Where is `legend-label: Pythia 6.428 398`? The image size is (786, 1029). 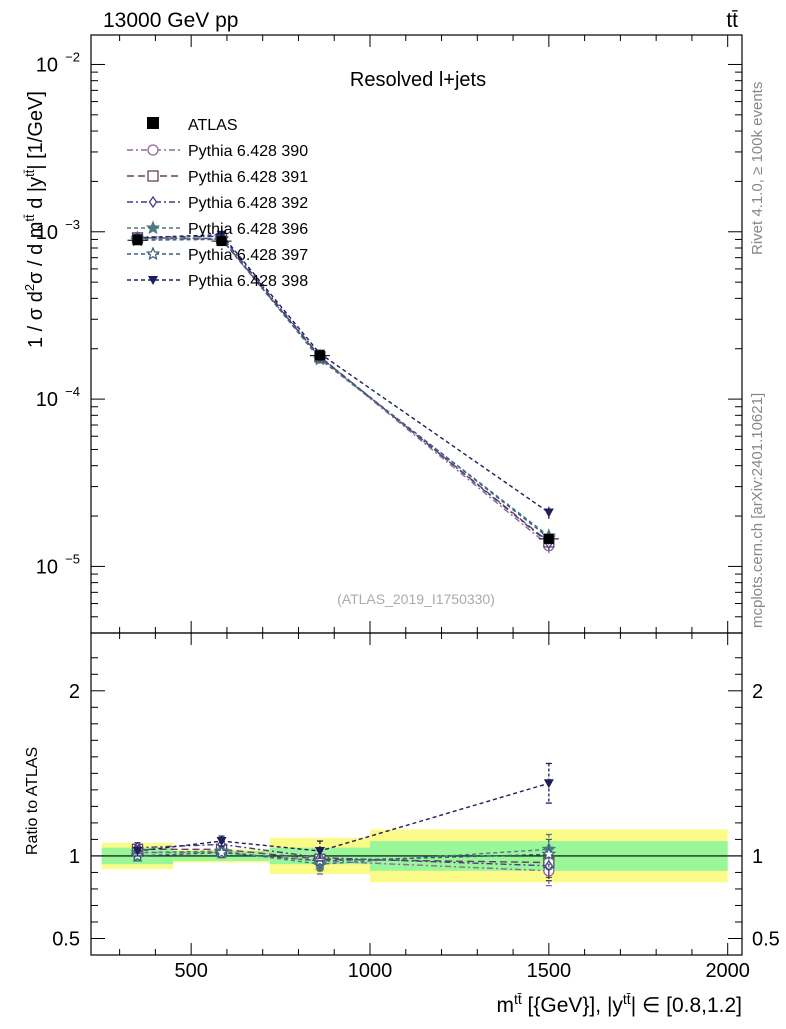
legend-label: Pythia 6.428 398 is located at coordinates (248, 281).